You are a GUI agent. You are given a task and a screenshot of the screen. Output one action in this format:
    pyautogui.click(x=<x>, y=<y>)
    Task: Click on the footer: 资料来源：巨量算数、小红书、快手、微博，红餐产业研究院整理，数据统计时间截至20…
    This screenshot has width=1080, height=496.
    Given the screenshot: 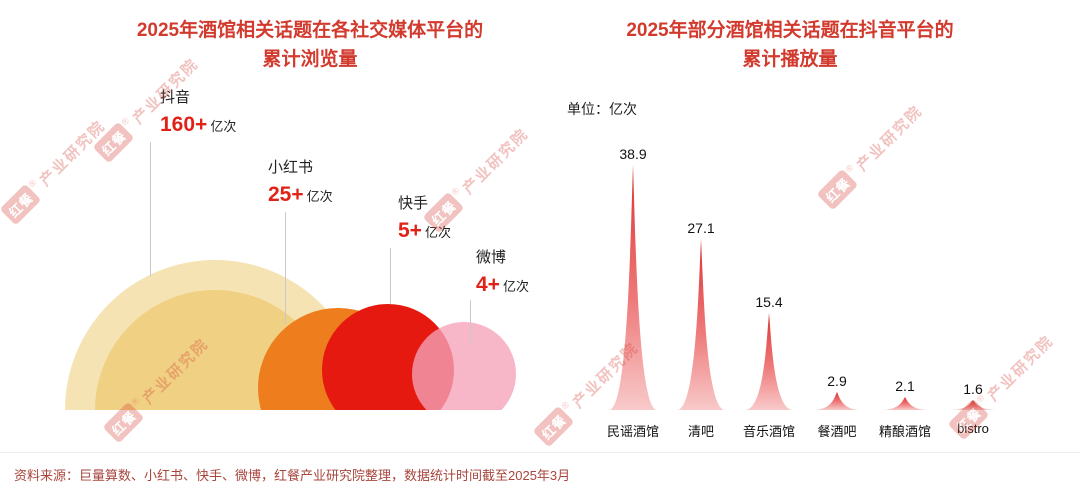 What is the action you would take?
    pyautogui.click(x=540, y=468)
    